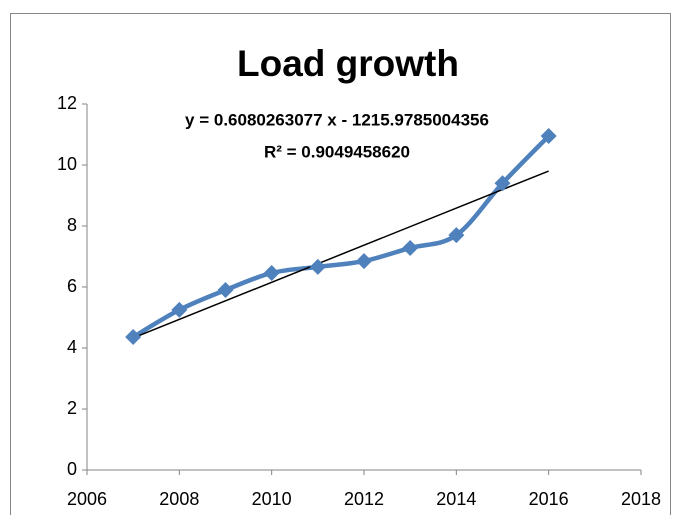  Describe the element at coordinates (72, 469) in the screenshot. I see `y-tick-label: 0` at that location.